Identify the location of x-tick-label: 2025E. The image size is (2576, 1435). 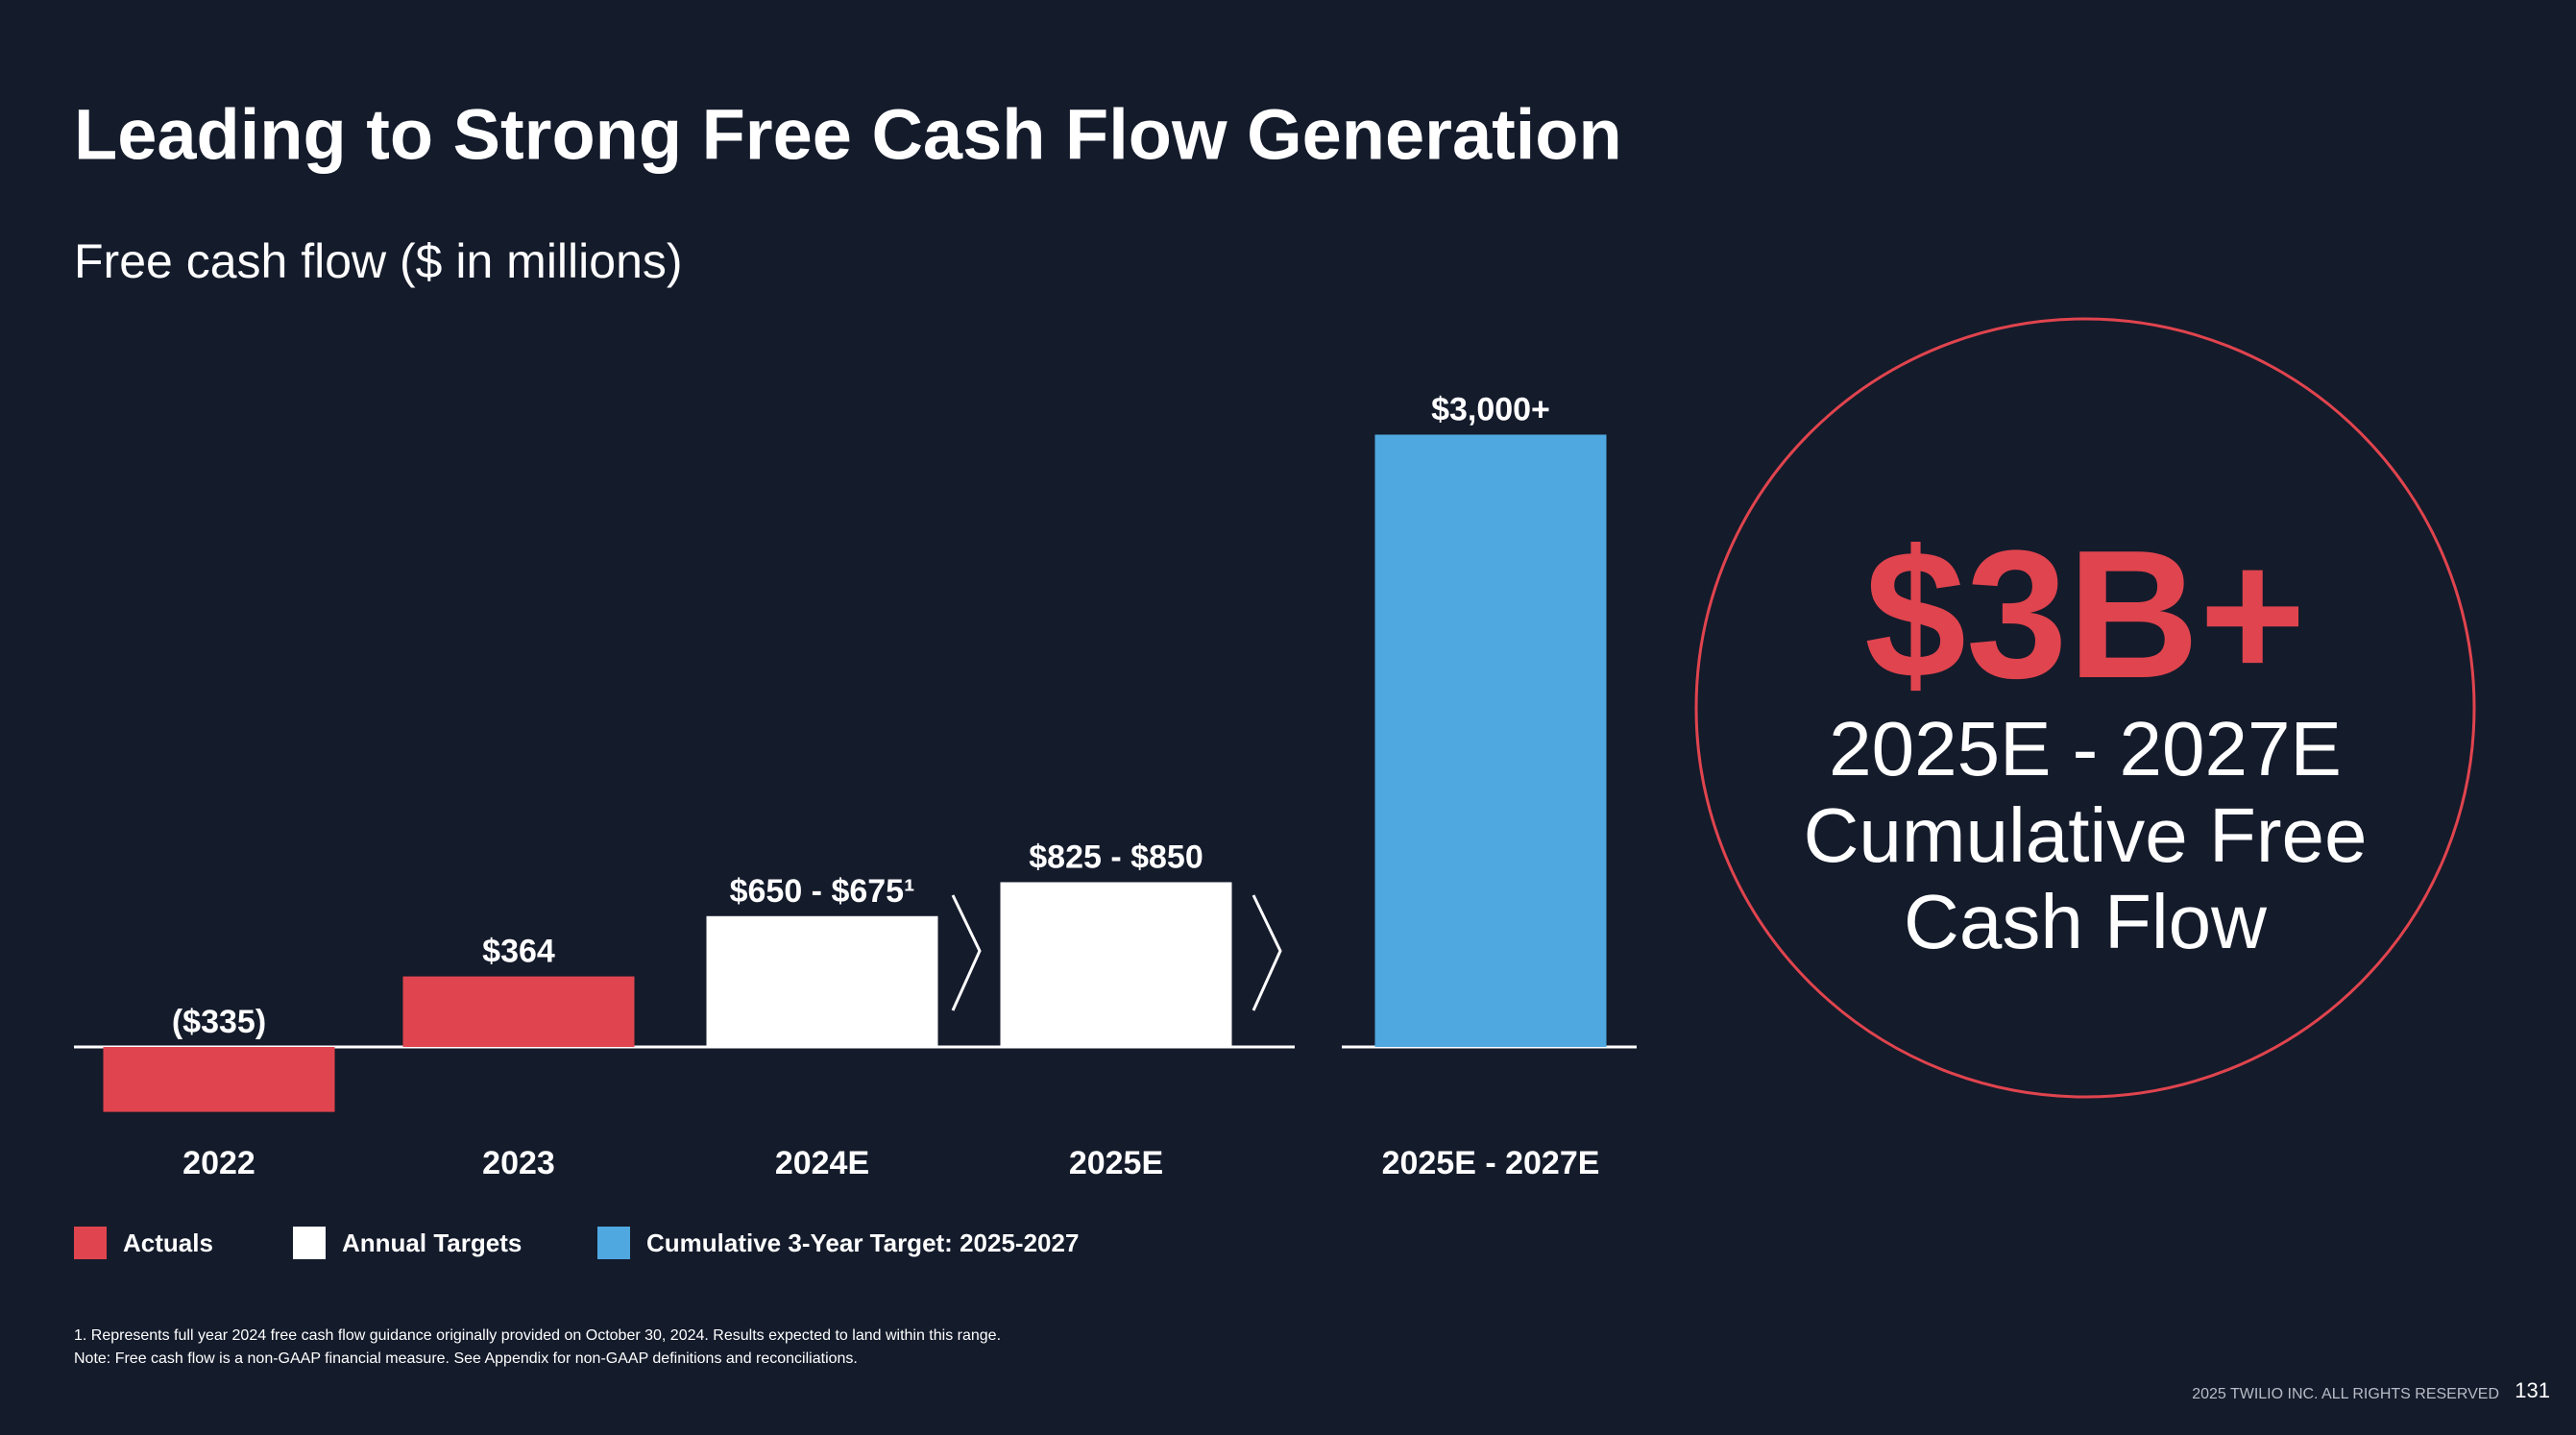
(1116, 1163).